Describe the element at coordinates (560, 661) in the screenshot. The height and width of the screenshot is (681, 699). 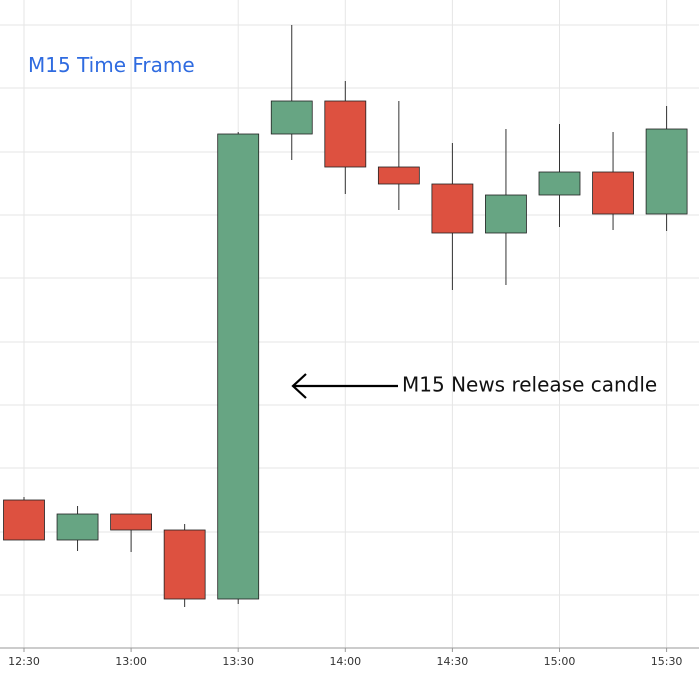
I see `x-tick-label: 15:00` at that location.